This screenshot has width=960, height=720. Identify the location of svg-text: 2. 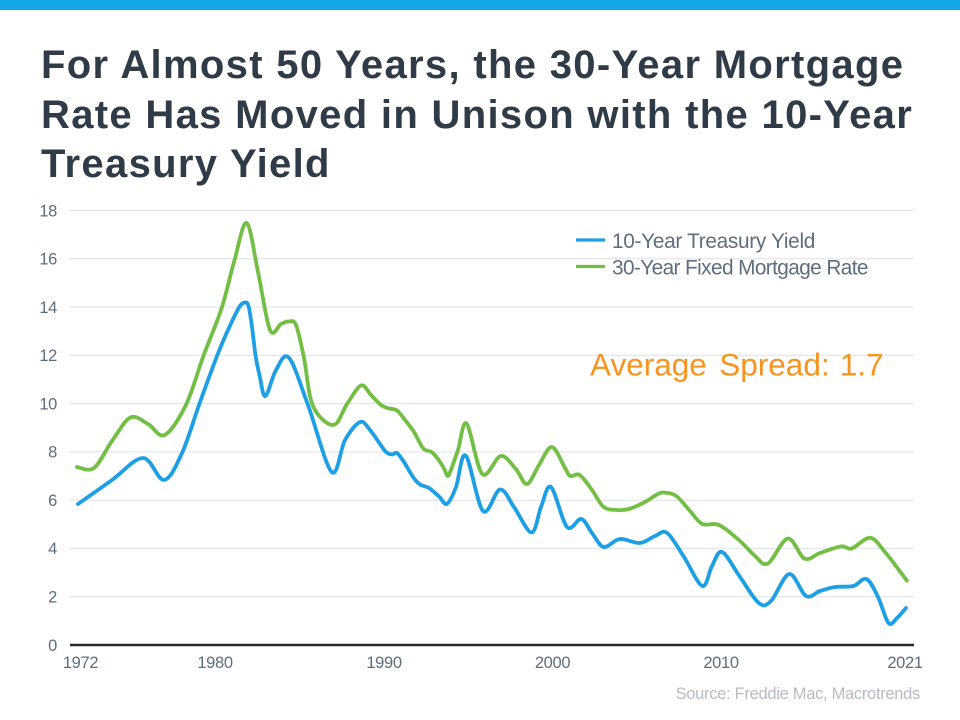
(52, 598).